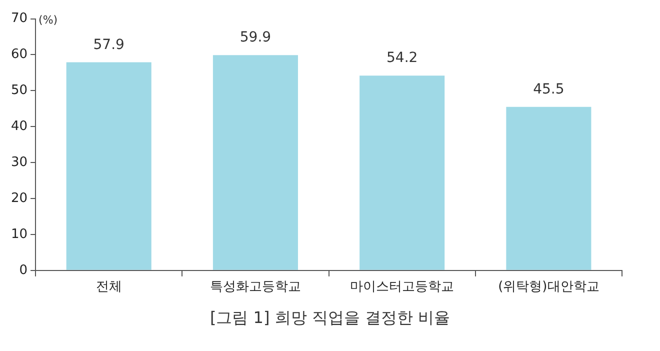  Describe the element at coordinates (19, 90) in the screenshot. I see `y-tick-label: 50` at that location.